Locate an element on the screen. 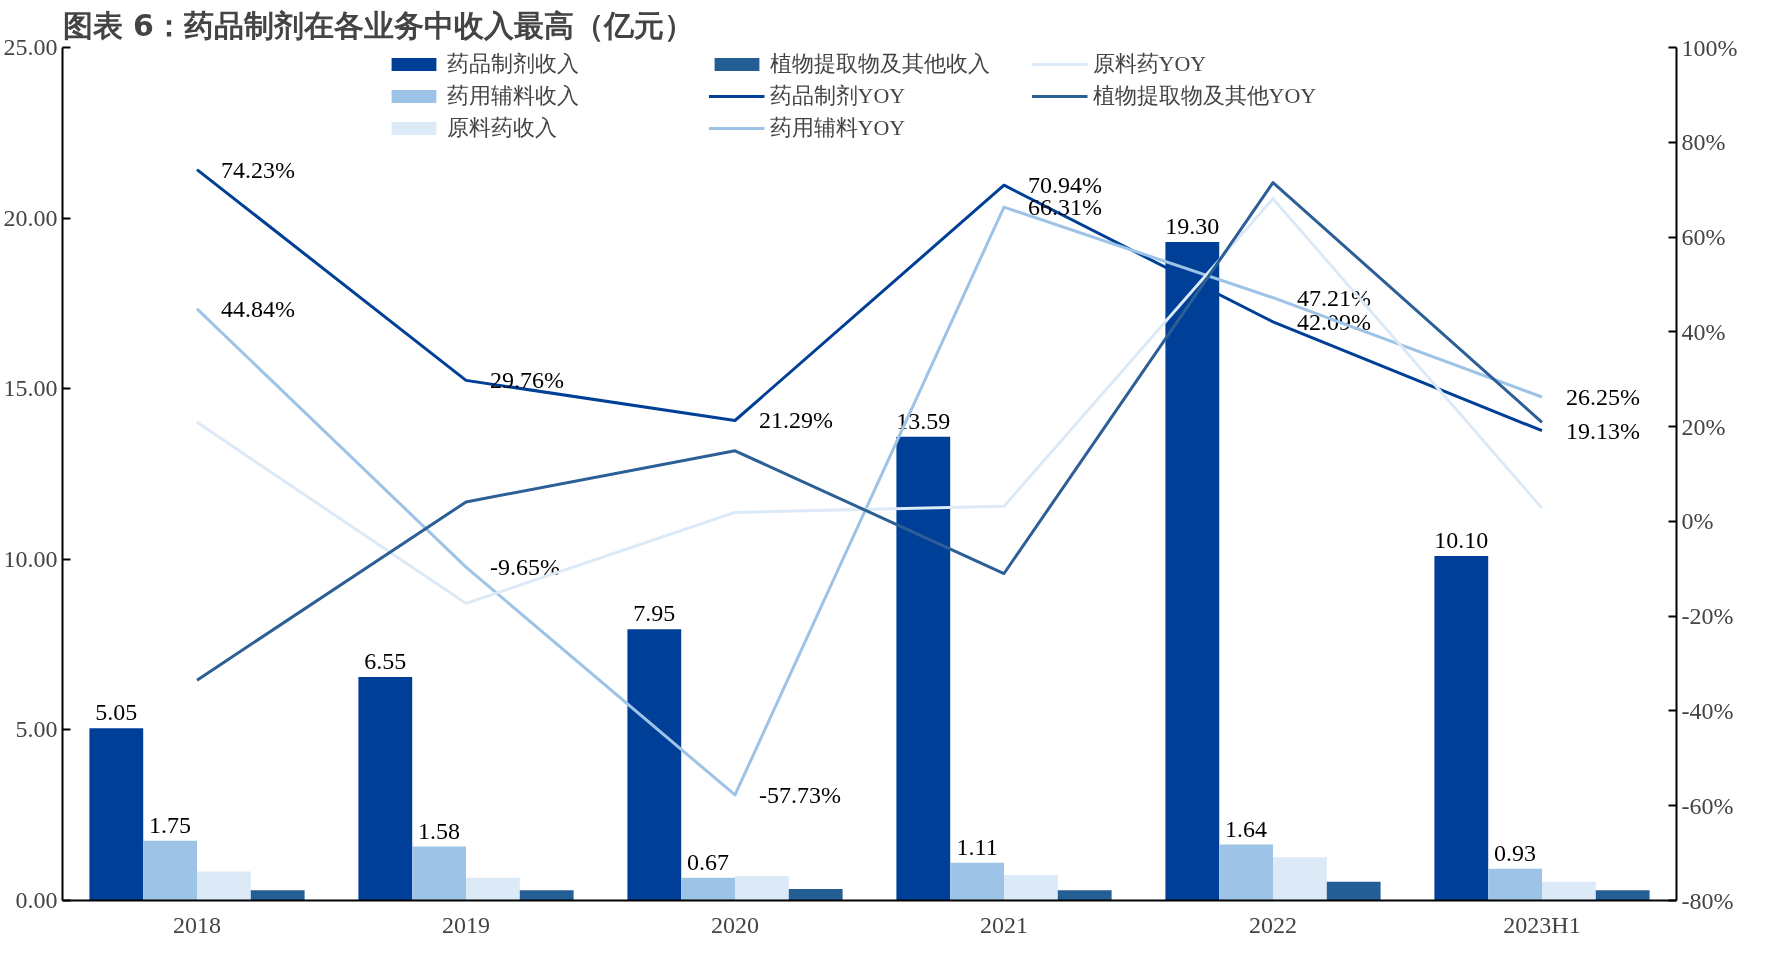 The height and width of the screenshot is (980, 1772). legend-label: 原料药收入 is located at coordinates (502, 128).